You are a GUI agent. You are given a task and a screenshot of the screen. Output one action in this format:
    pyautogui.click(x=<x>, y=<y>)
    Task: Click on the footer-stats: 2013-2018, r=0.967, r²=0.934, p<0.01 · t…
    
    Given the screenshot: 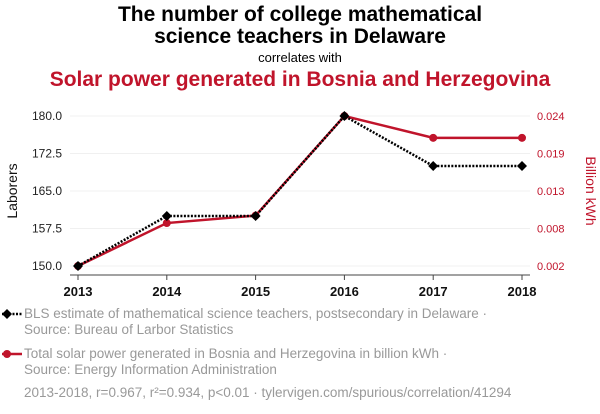 What is the action you would take?
    pyautogui.click(x=268, y=392)
    